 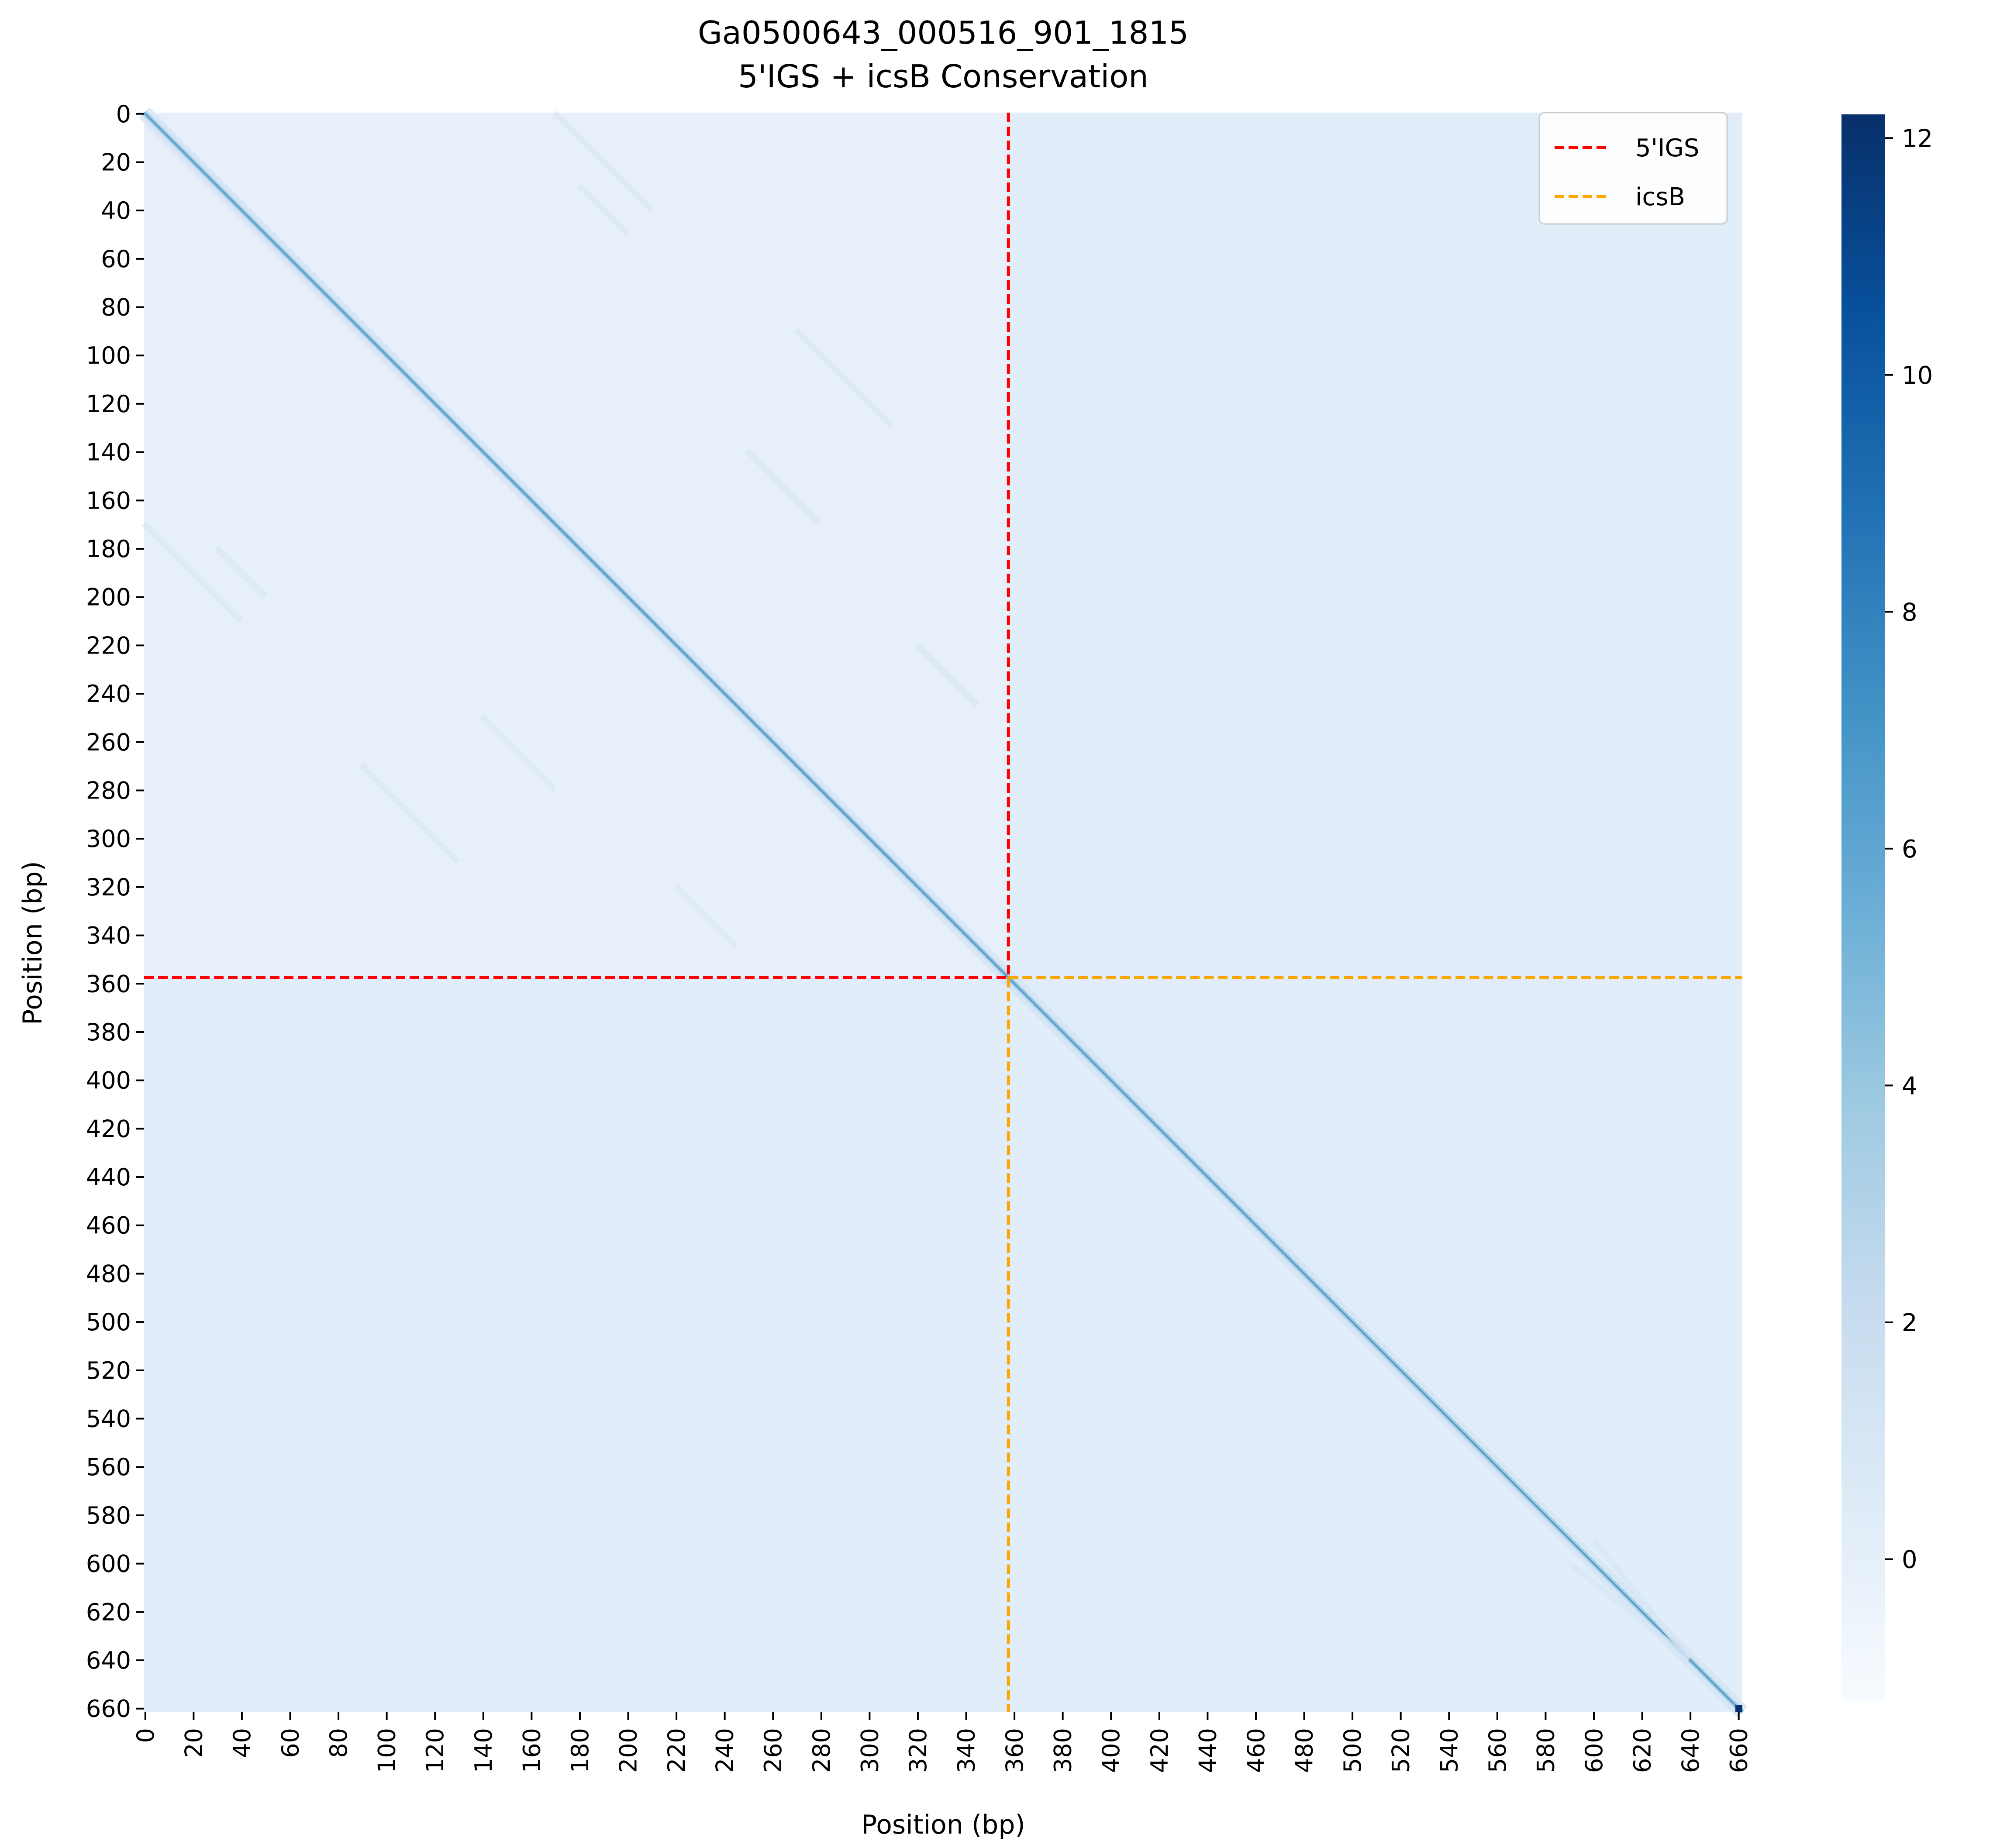 What do you see at coordinates (1497, 1750) in the screenshot?
I see `x-tick-label: 560` at bounding box center [1497, 1750].